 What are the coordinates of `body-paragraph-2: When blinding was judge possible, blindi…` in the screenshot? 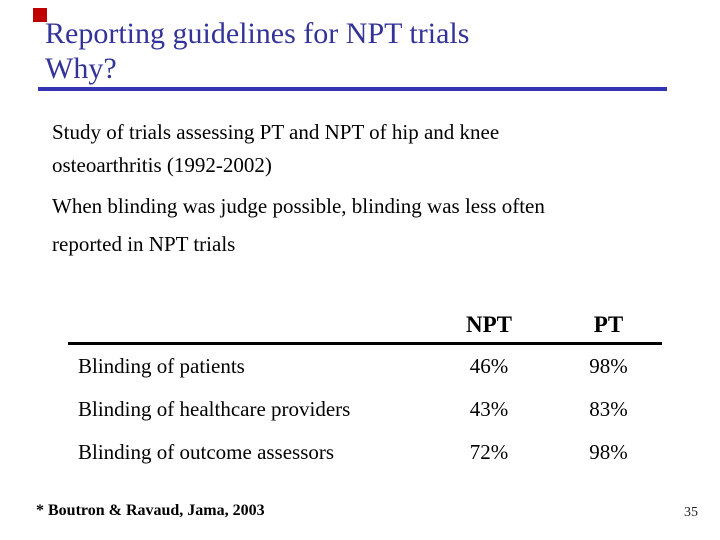 It's located at (298, 225).